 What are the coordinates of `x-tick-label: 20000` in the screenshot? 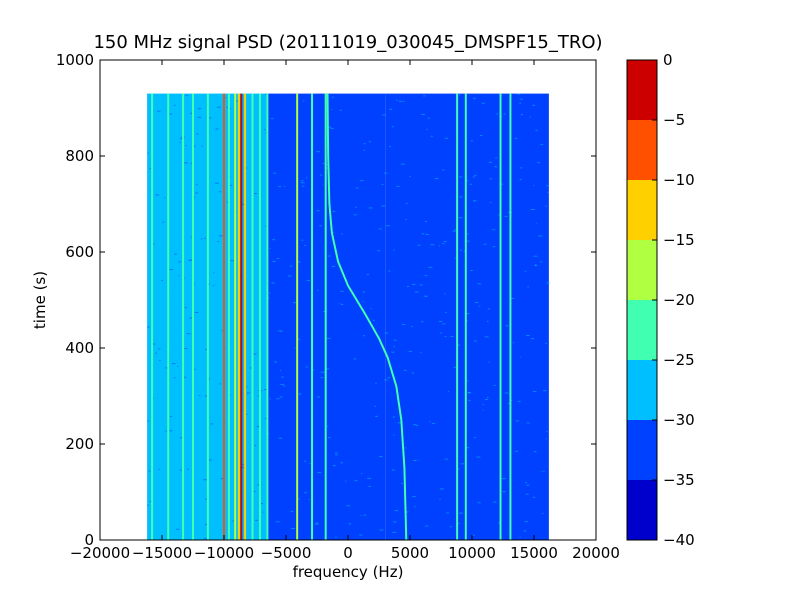 It's located at (596, 553).